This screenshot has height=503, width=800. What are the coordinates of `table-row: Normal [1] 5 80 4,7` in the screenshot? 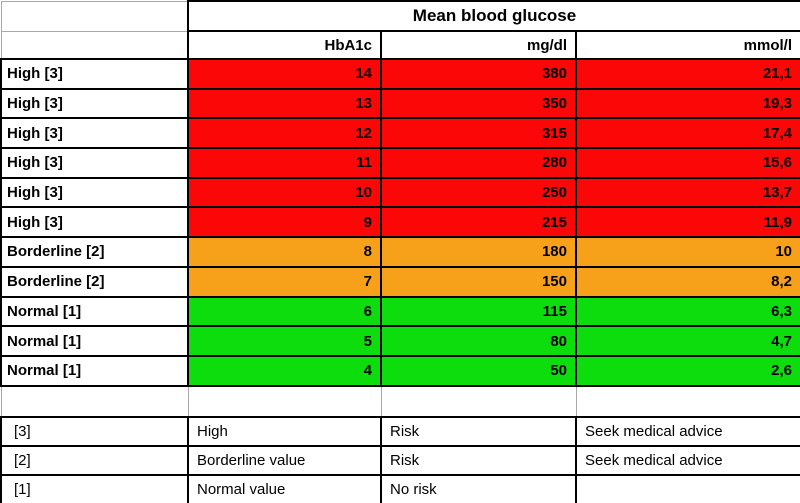 It's located at (400, 341).